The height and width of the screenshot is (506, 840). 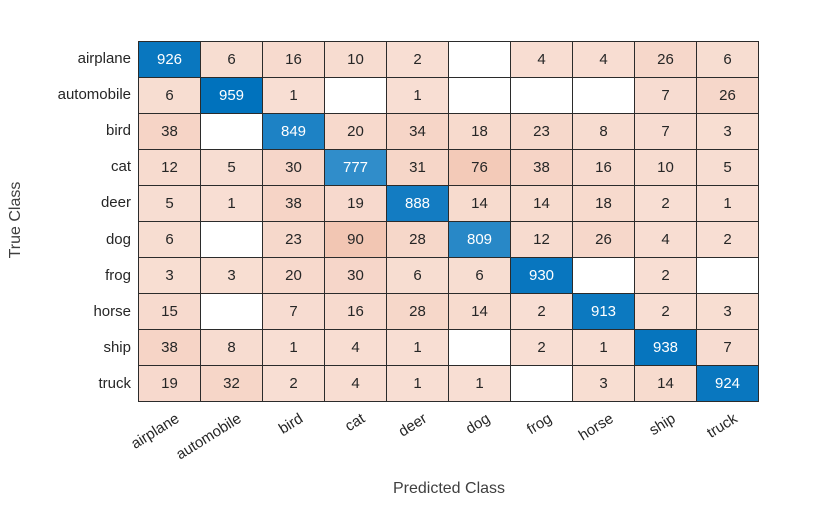 What do you see at coordinates (477, 424) in the screenshot?
I see `col-tick-label: dog` at bounding box center [477, 424].